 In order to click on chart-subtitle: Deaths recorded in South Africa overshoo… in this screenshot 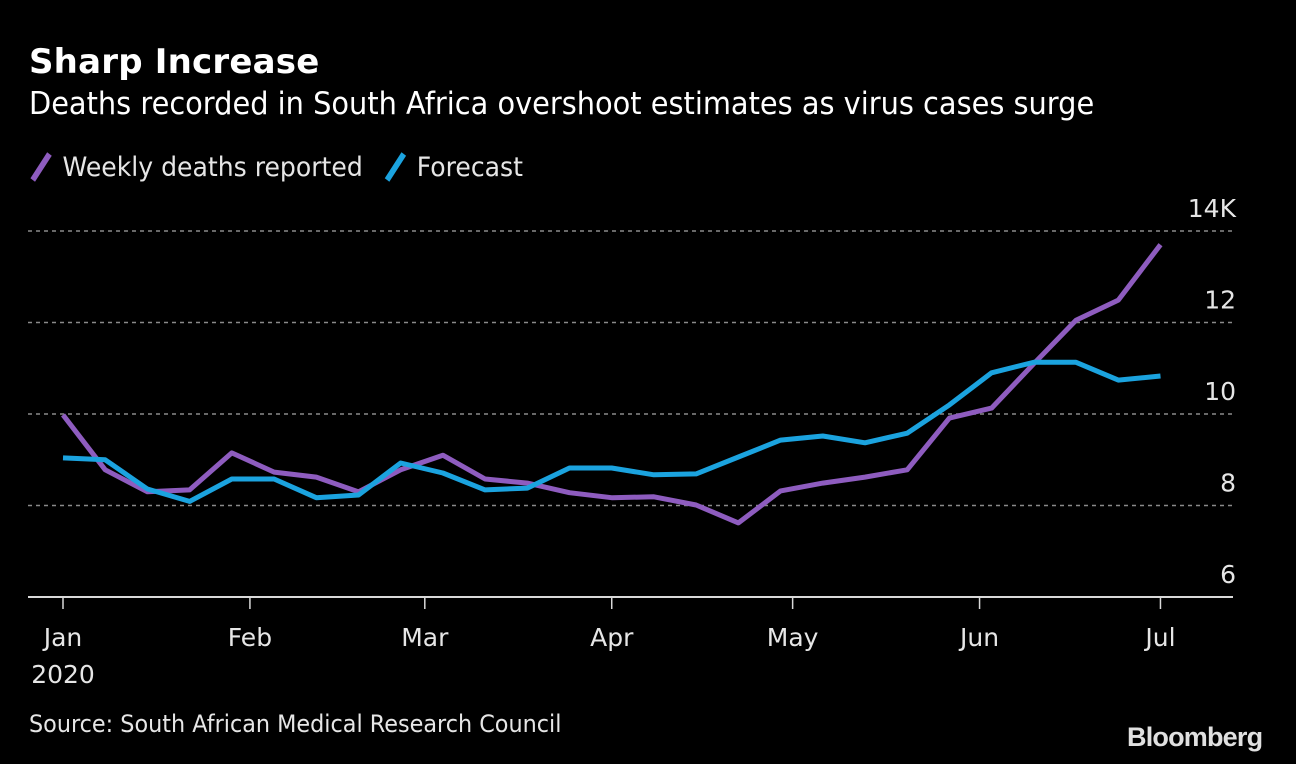, I will do `click(562, 104)`.